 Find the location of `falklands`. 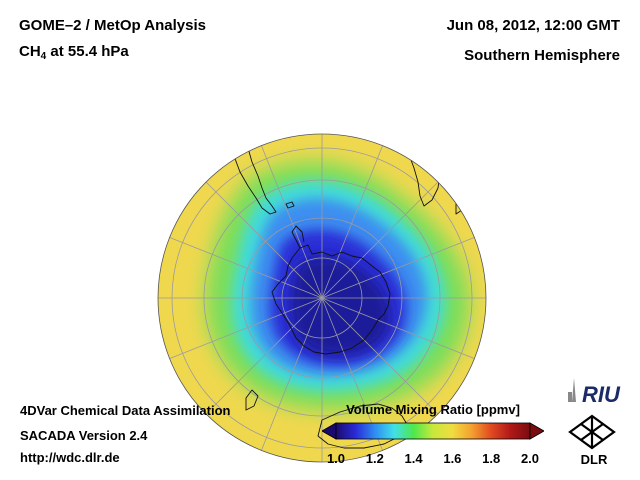

falklands is located at coordinates (290, 205).